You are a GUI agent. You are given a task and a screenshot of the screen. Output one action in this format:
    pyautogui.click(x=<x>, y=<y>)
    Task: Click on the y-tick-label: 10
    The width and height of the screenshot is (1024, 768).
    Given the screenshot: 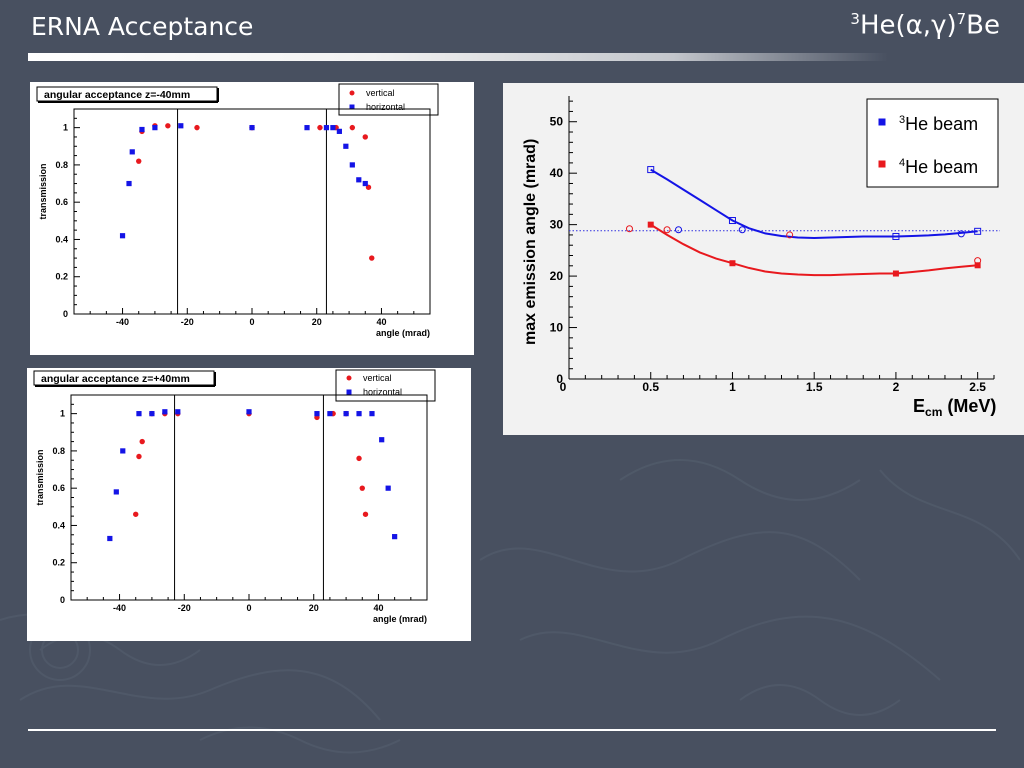 What is the action you would take?
    pyautogui.click(x=557, y=328)
    